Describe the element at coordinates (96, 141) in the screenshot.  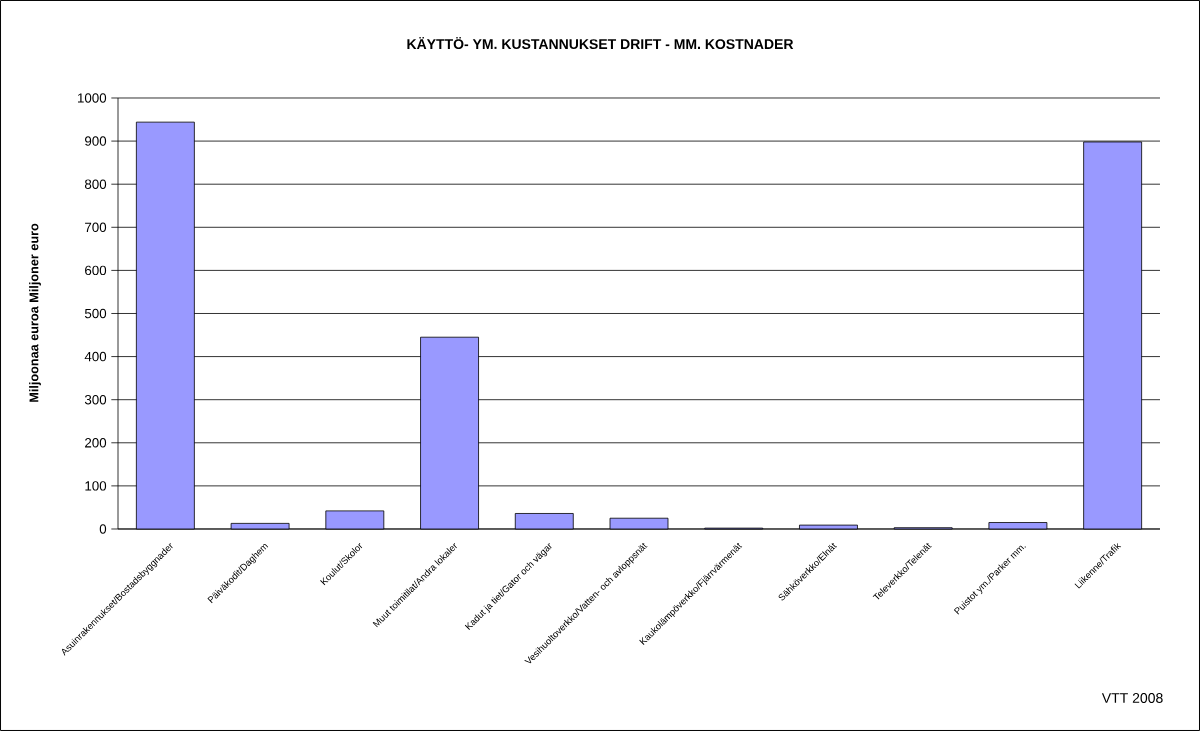
I see `y-tick-label: 900` at that location.